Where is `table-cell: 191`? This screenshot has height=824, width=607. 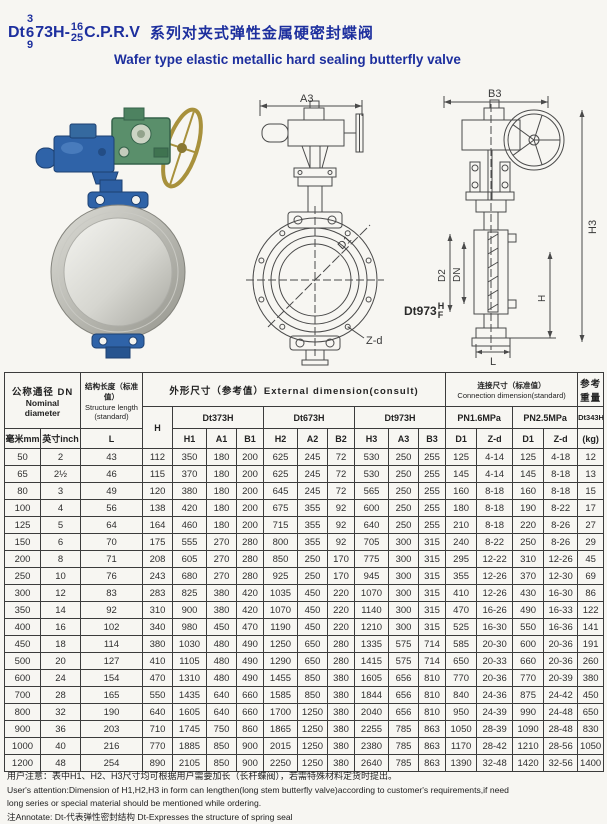
table-cell: 191 is located at coordinates (591, 644).